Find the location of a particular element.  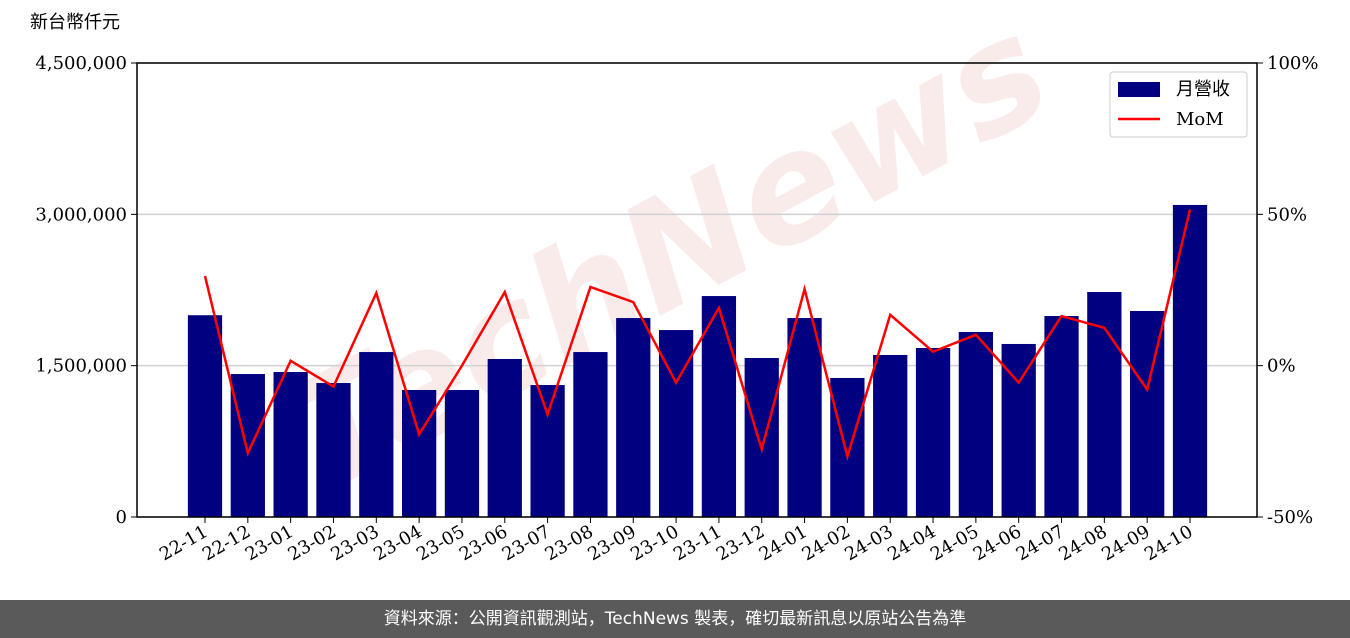

x-tick-label: 22-11 is located at coordinates (183, 543).